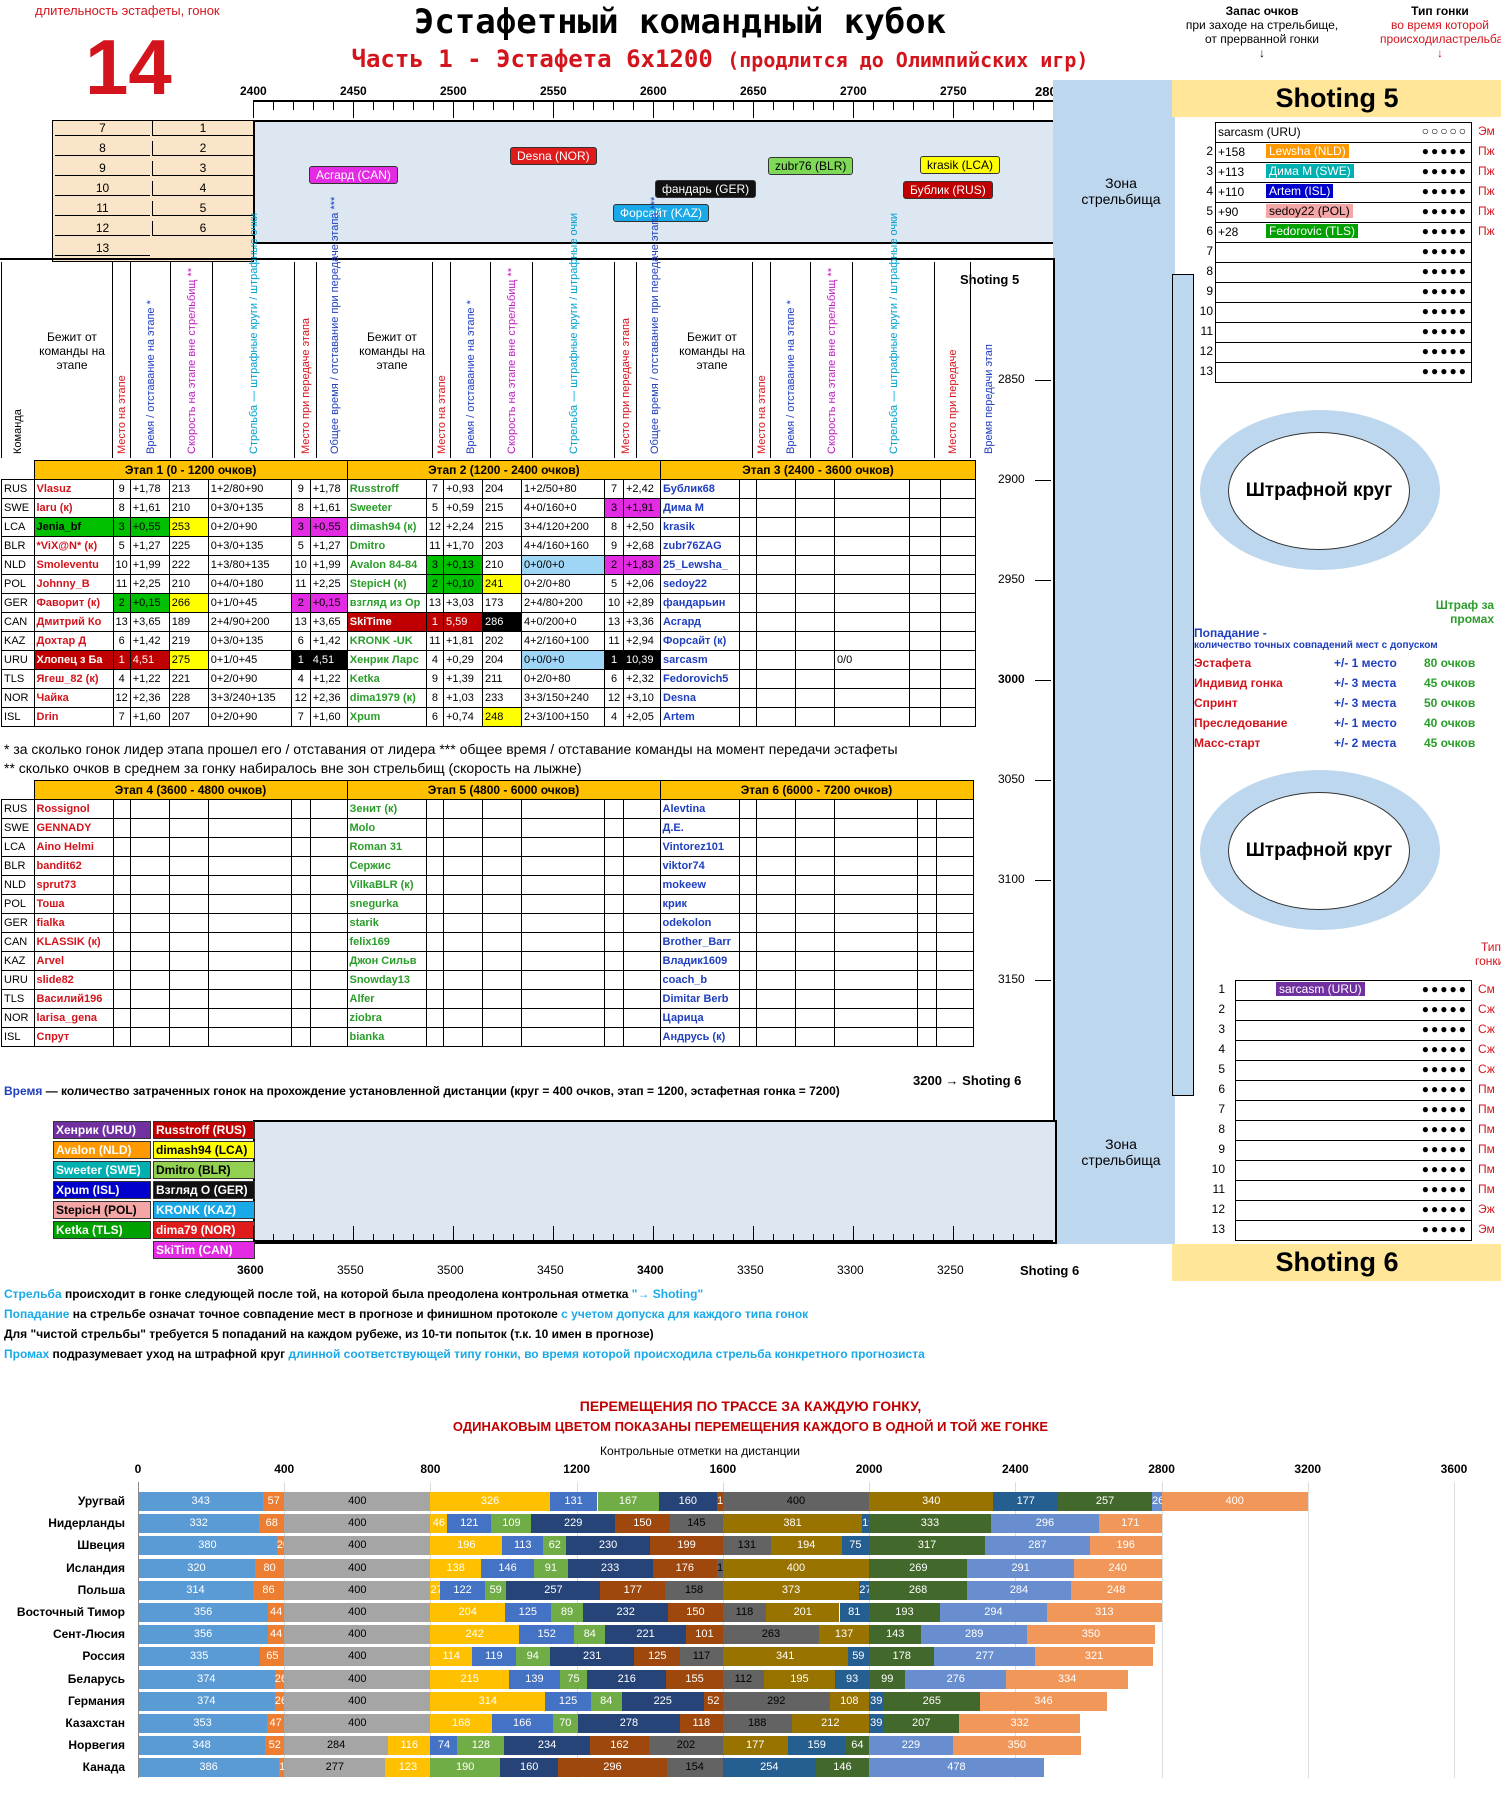 This screenshot has height=1806, width=1501. I want to click on data-label: 294, so click(993, 1612).